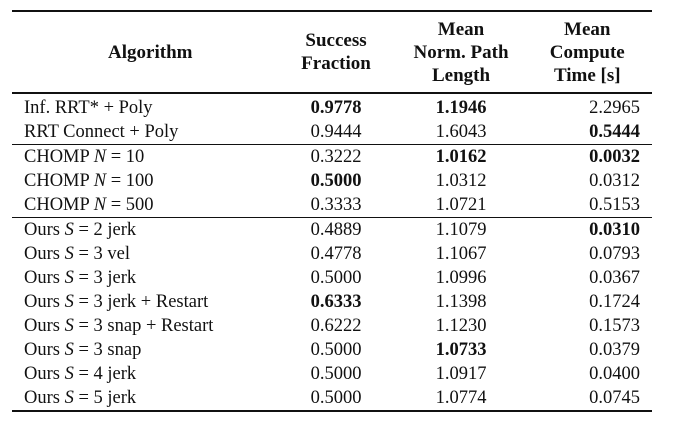  I want to click on header-algorithm: Algorithm, so click(146, 52).